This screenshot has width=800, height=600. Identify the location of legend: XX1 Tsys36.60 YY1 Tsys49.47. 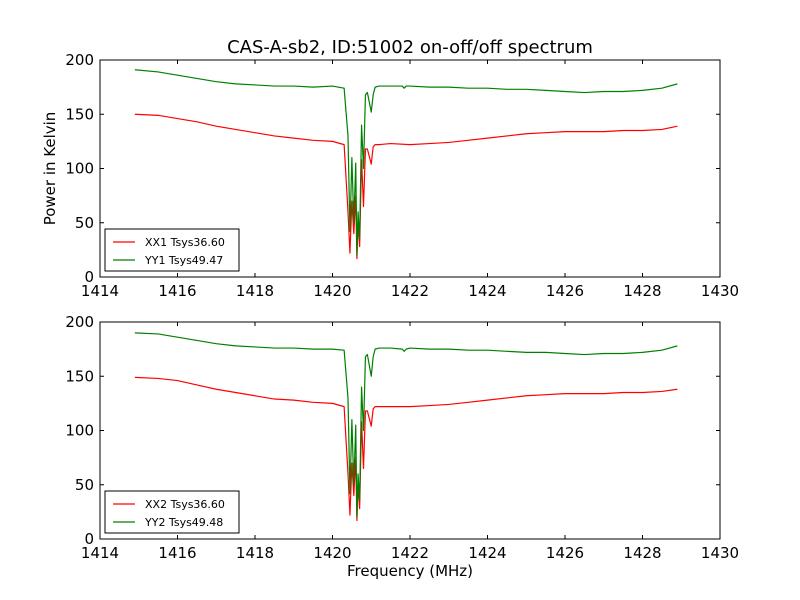
(172, 250).